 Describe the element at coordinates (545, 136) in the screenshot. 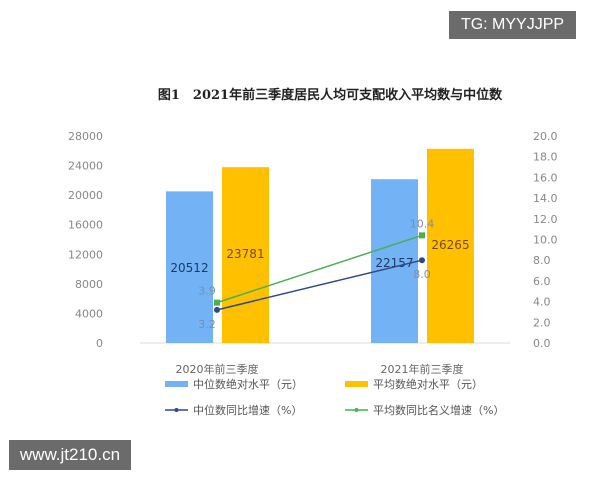

I see `y-right-tick: 20.0` at that location.